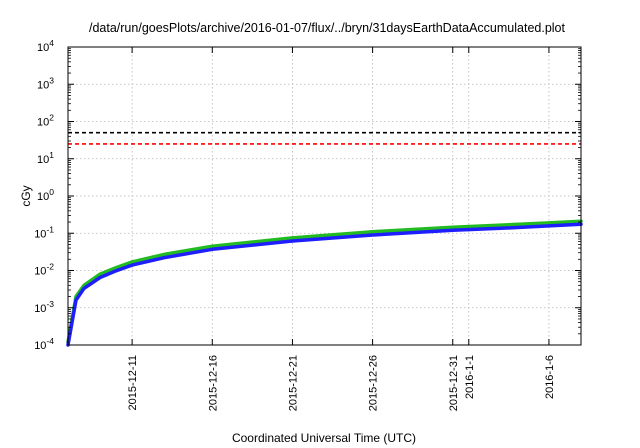  What do you see at coordinates (45, 46) in the screenshot?
I see `y-tick-label: 10⁴` at bounding box center [45, 46].